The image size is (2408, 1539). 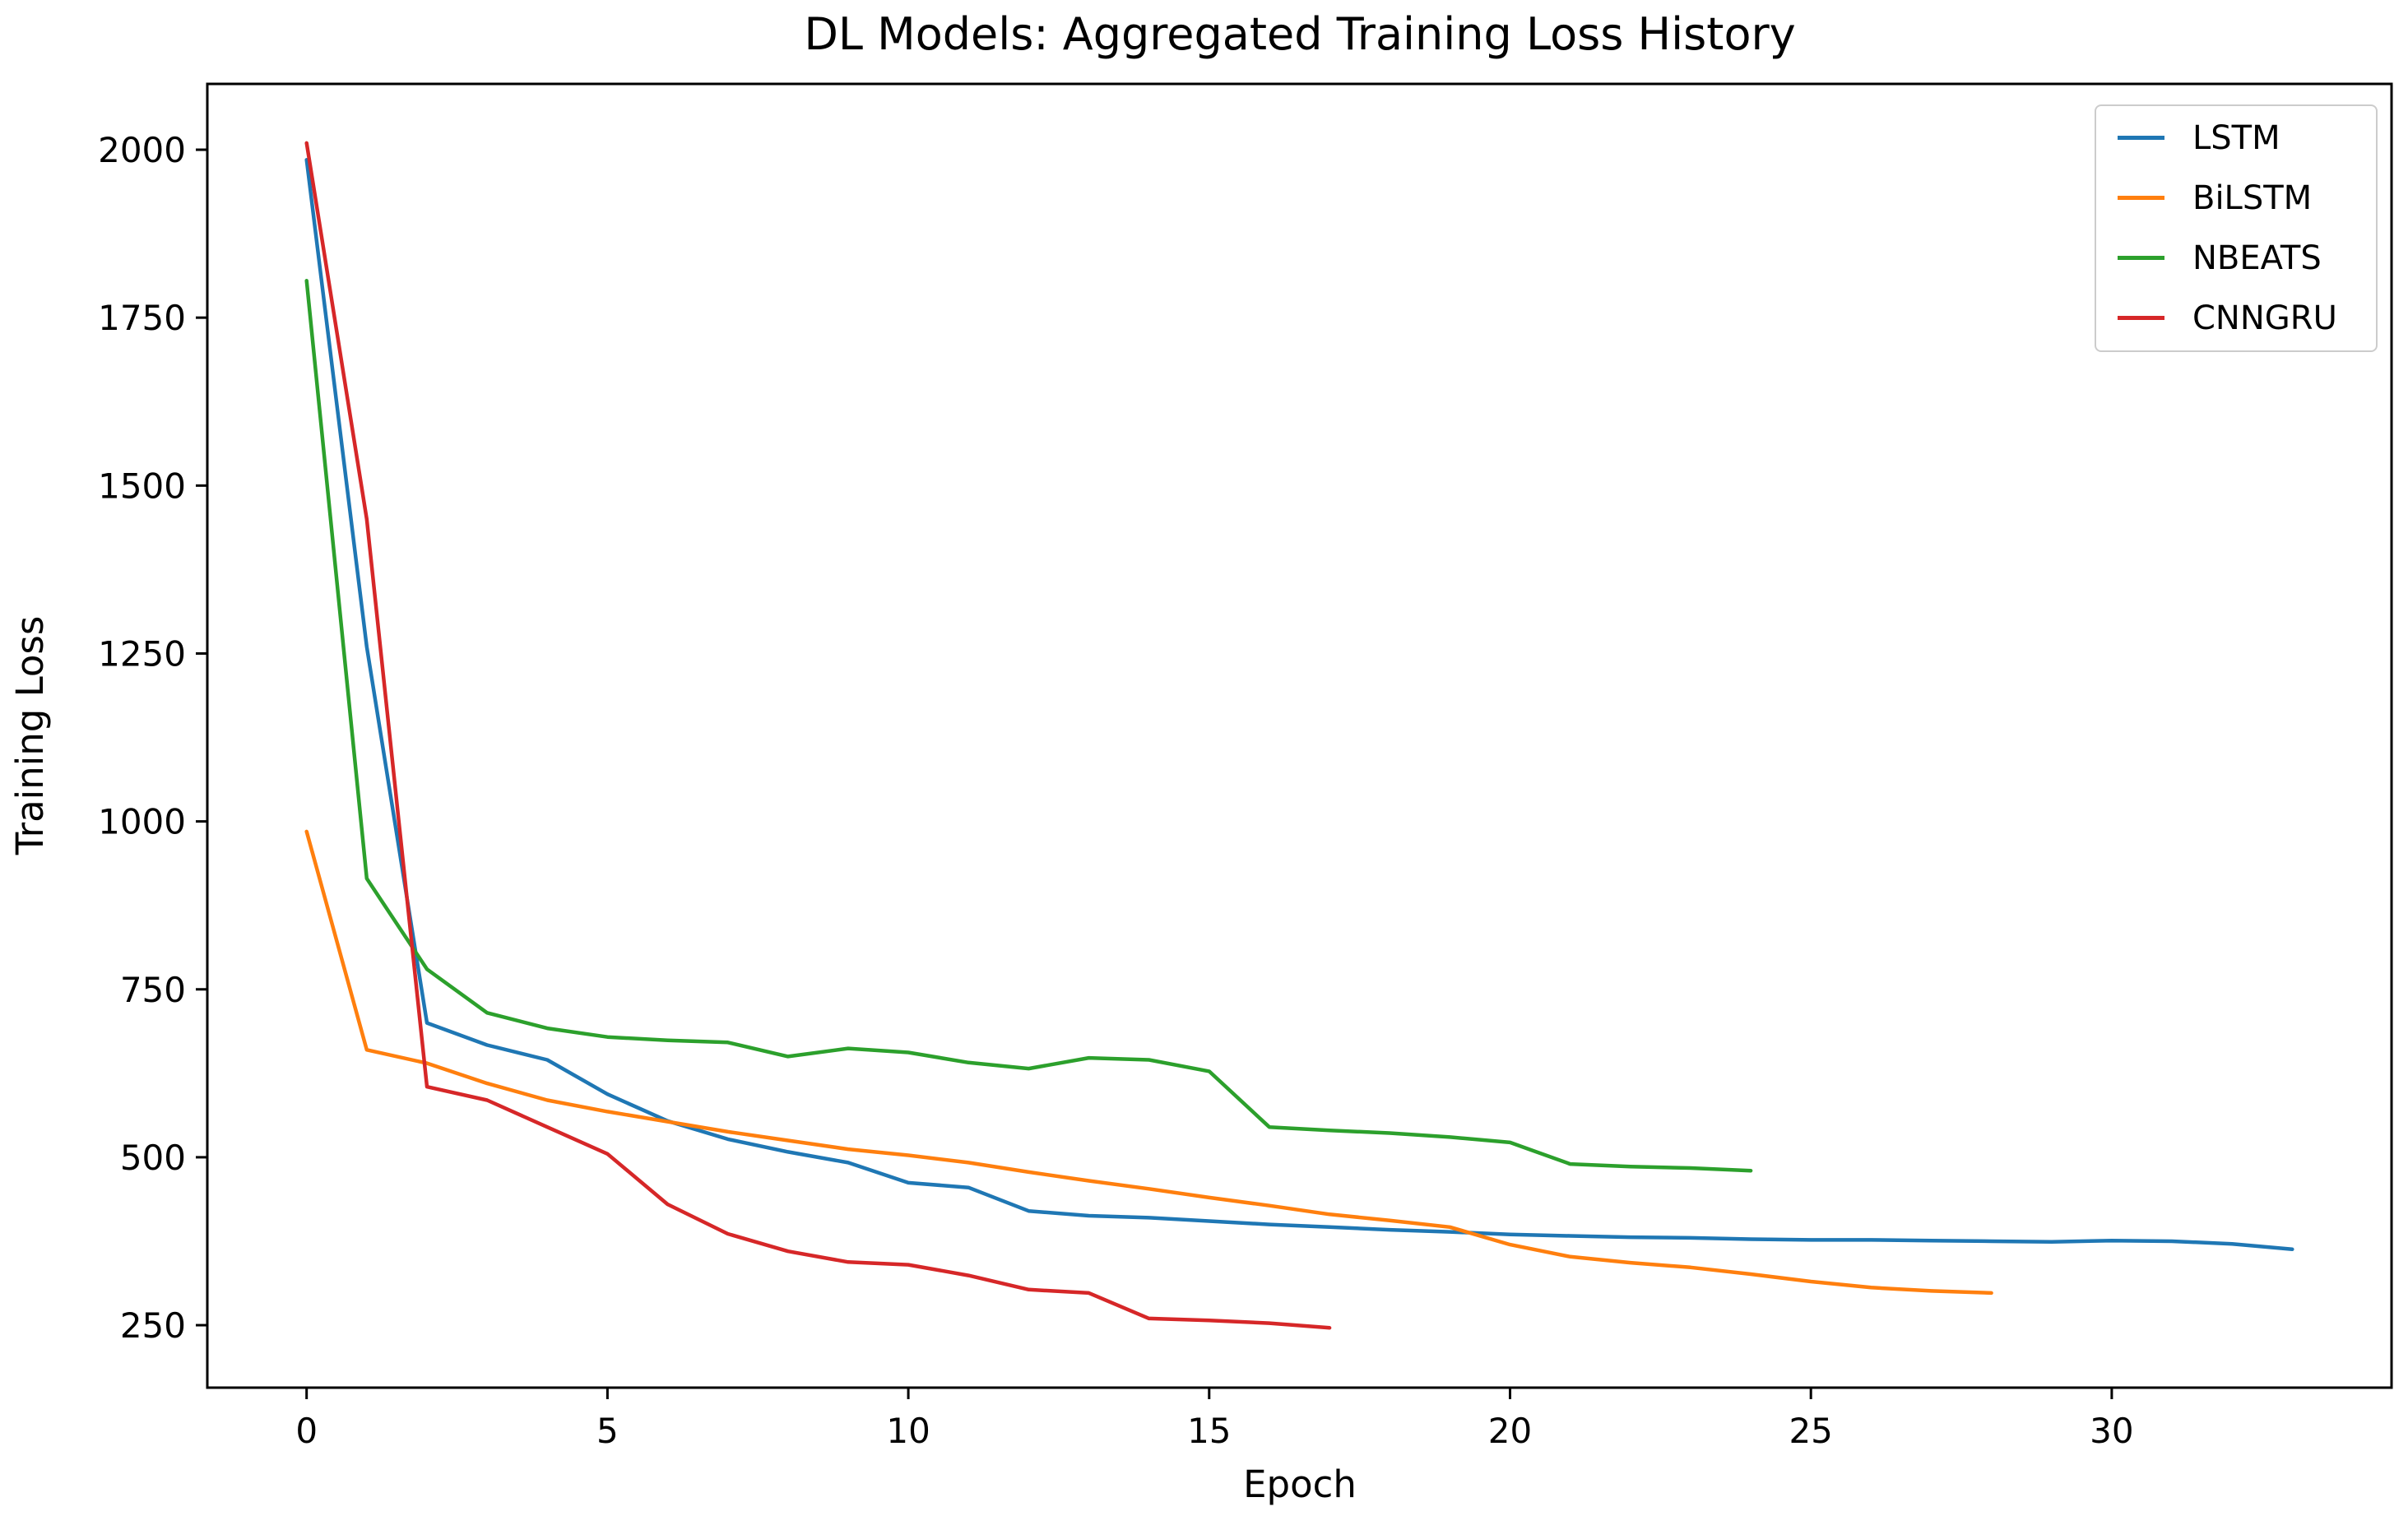 What do you see at coordinates (2141, 258) in the screenshot?
I see `nbeats-line-swatch` at bounding box center [2141, 258].